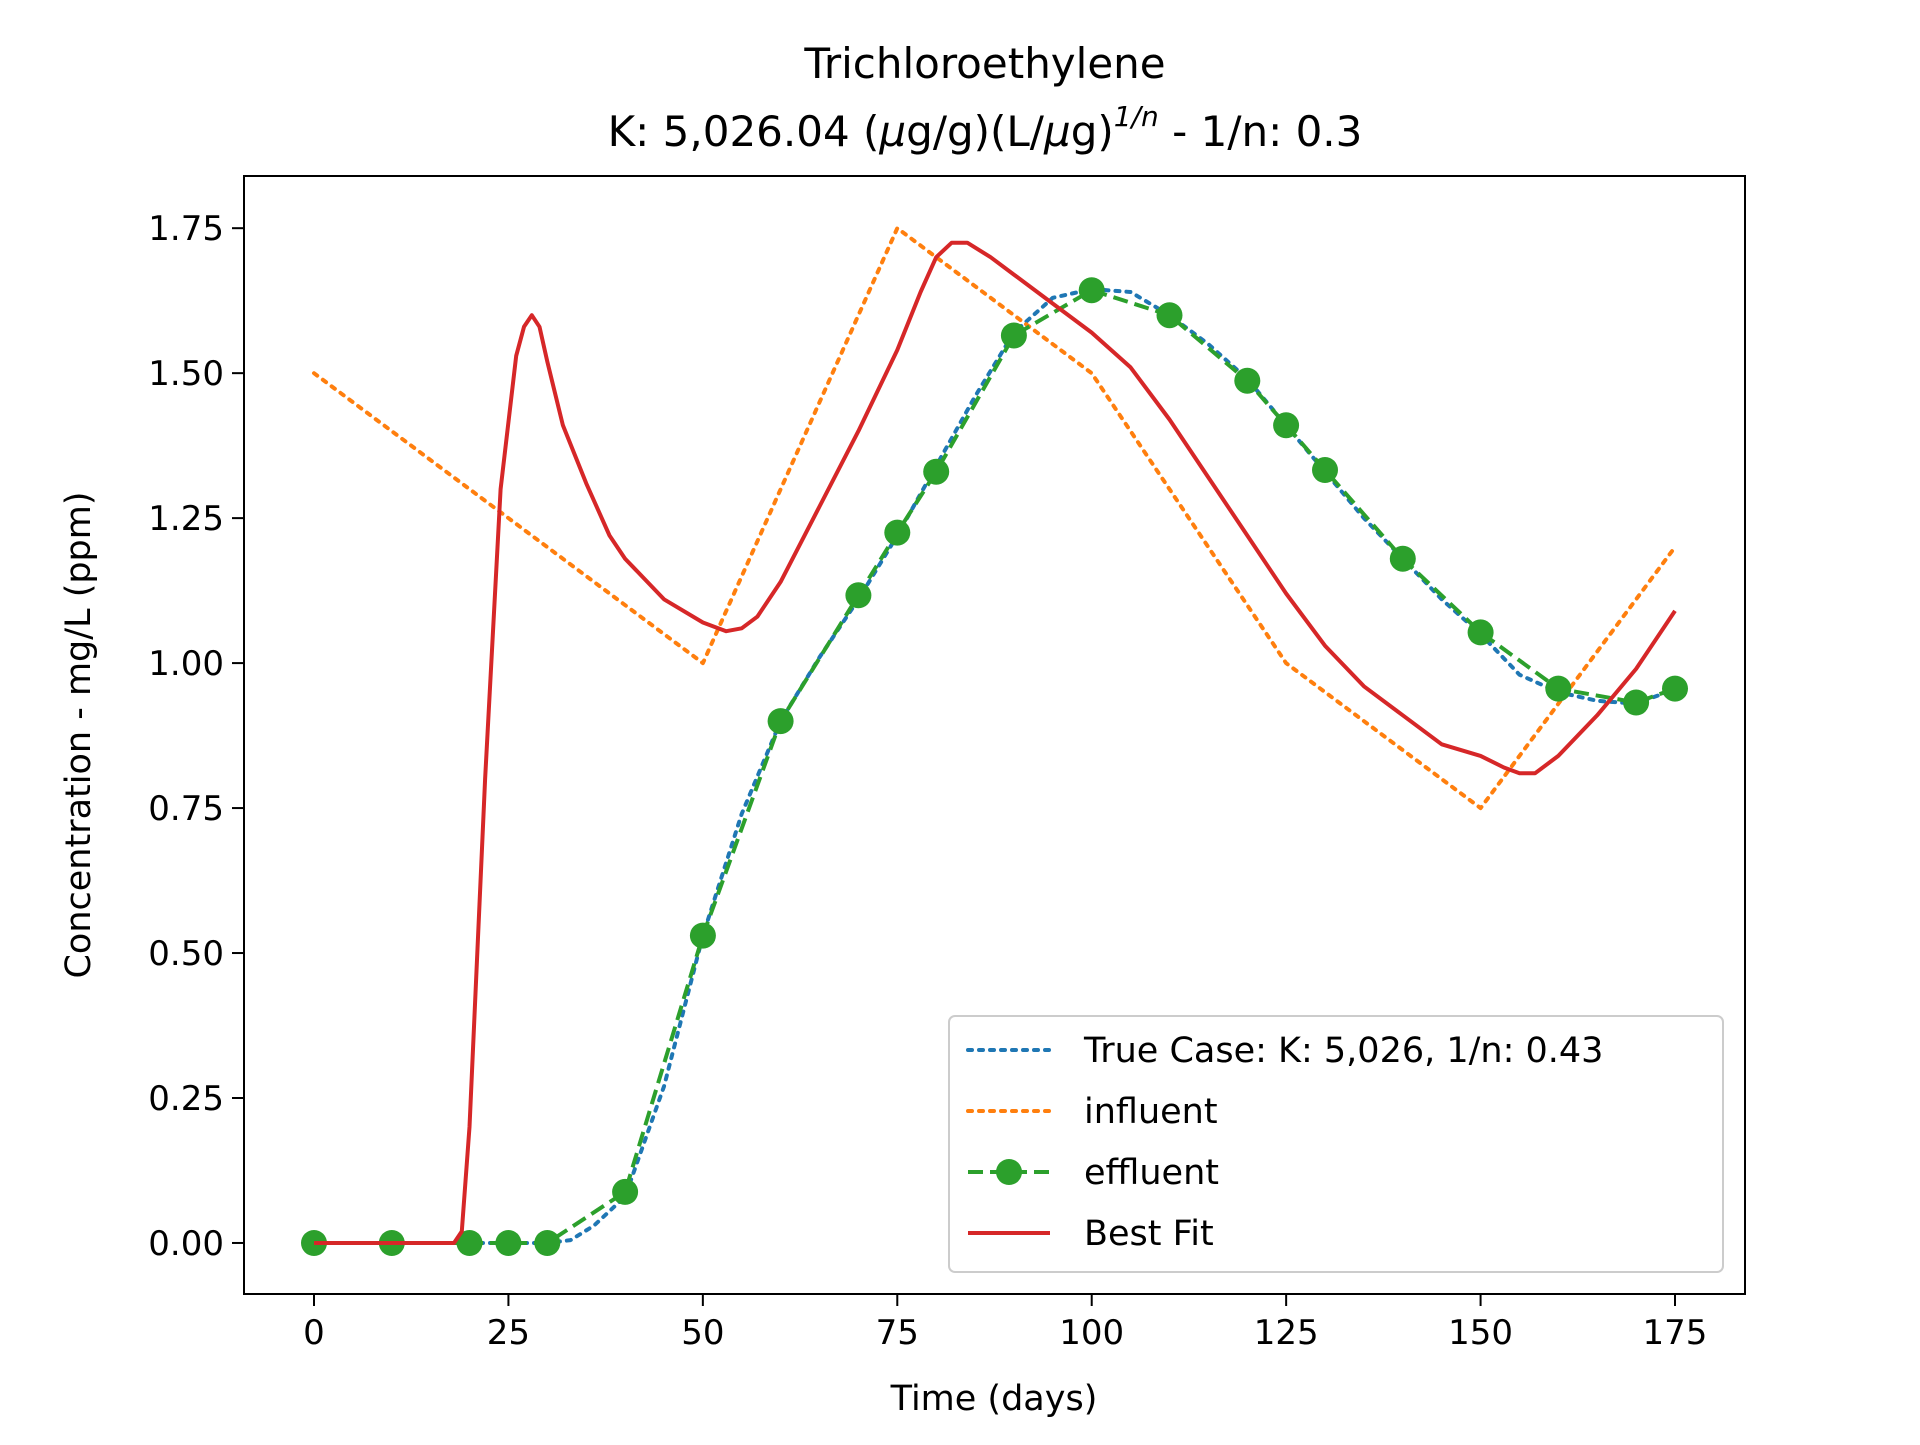 The height and width of the screenshot is (1445, 1920). I want to click on legend-label-effluent: effluent, so click(1151, 1173).